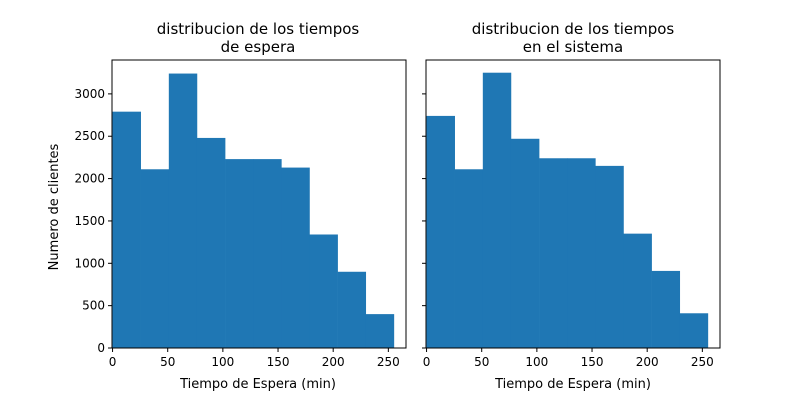 The image size is (800, 400). I want to click on y-tick-label: 1000, so click(89, 263).